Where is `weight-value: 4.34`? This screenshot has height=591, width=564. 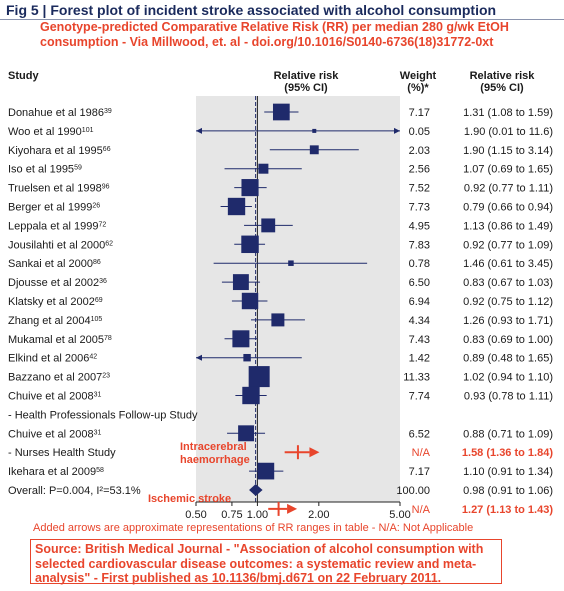
weight-value: 4.34 is located at coordinates (419, 321).